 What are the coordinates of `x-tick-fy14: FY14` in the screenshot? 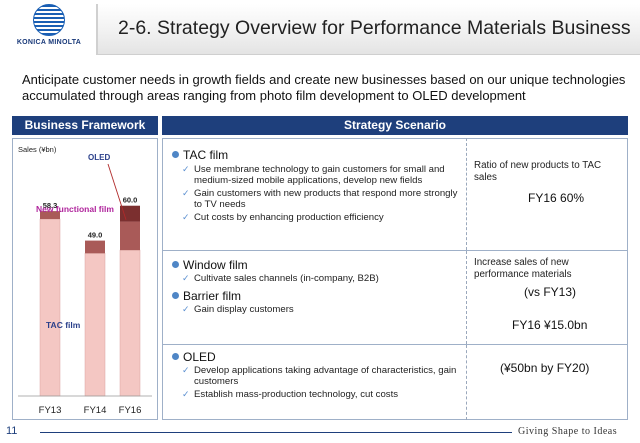 It's located at (95, 410).